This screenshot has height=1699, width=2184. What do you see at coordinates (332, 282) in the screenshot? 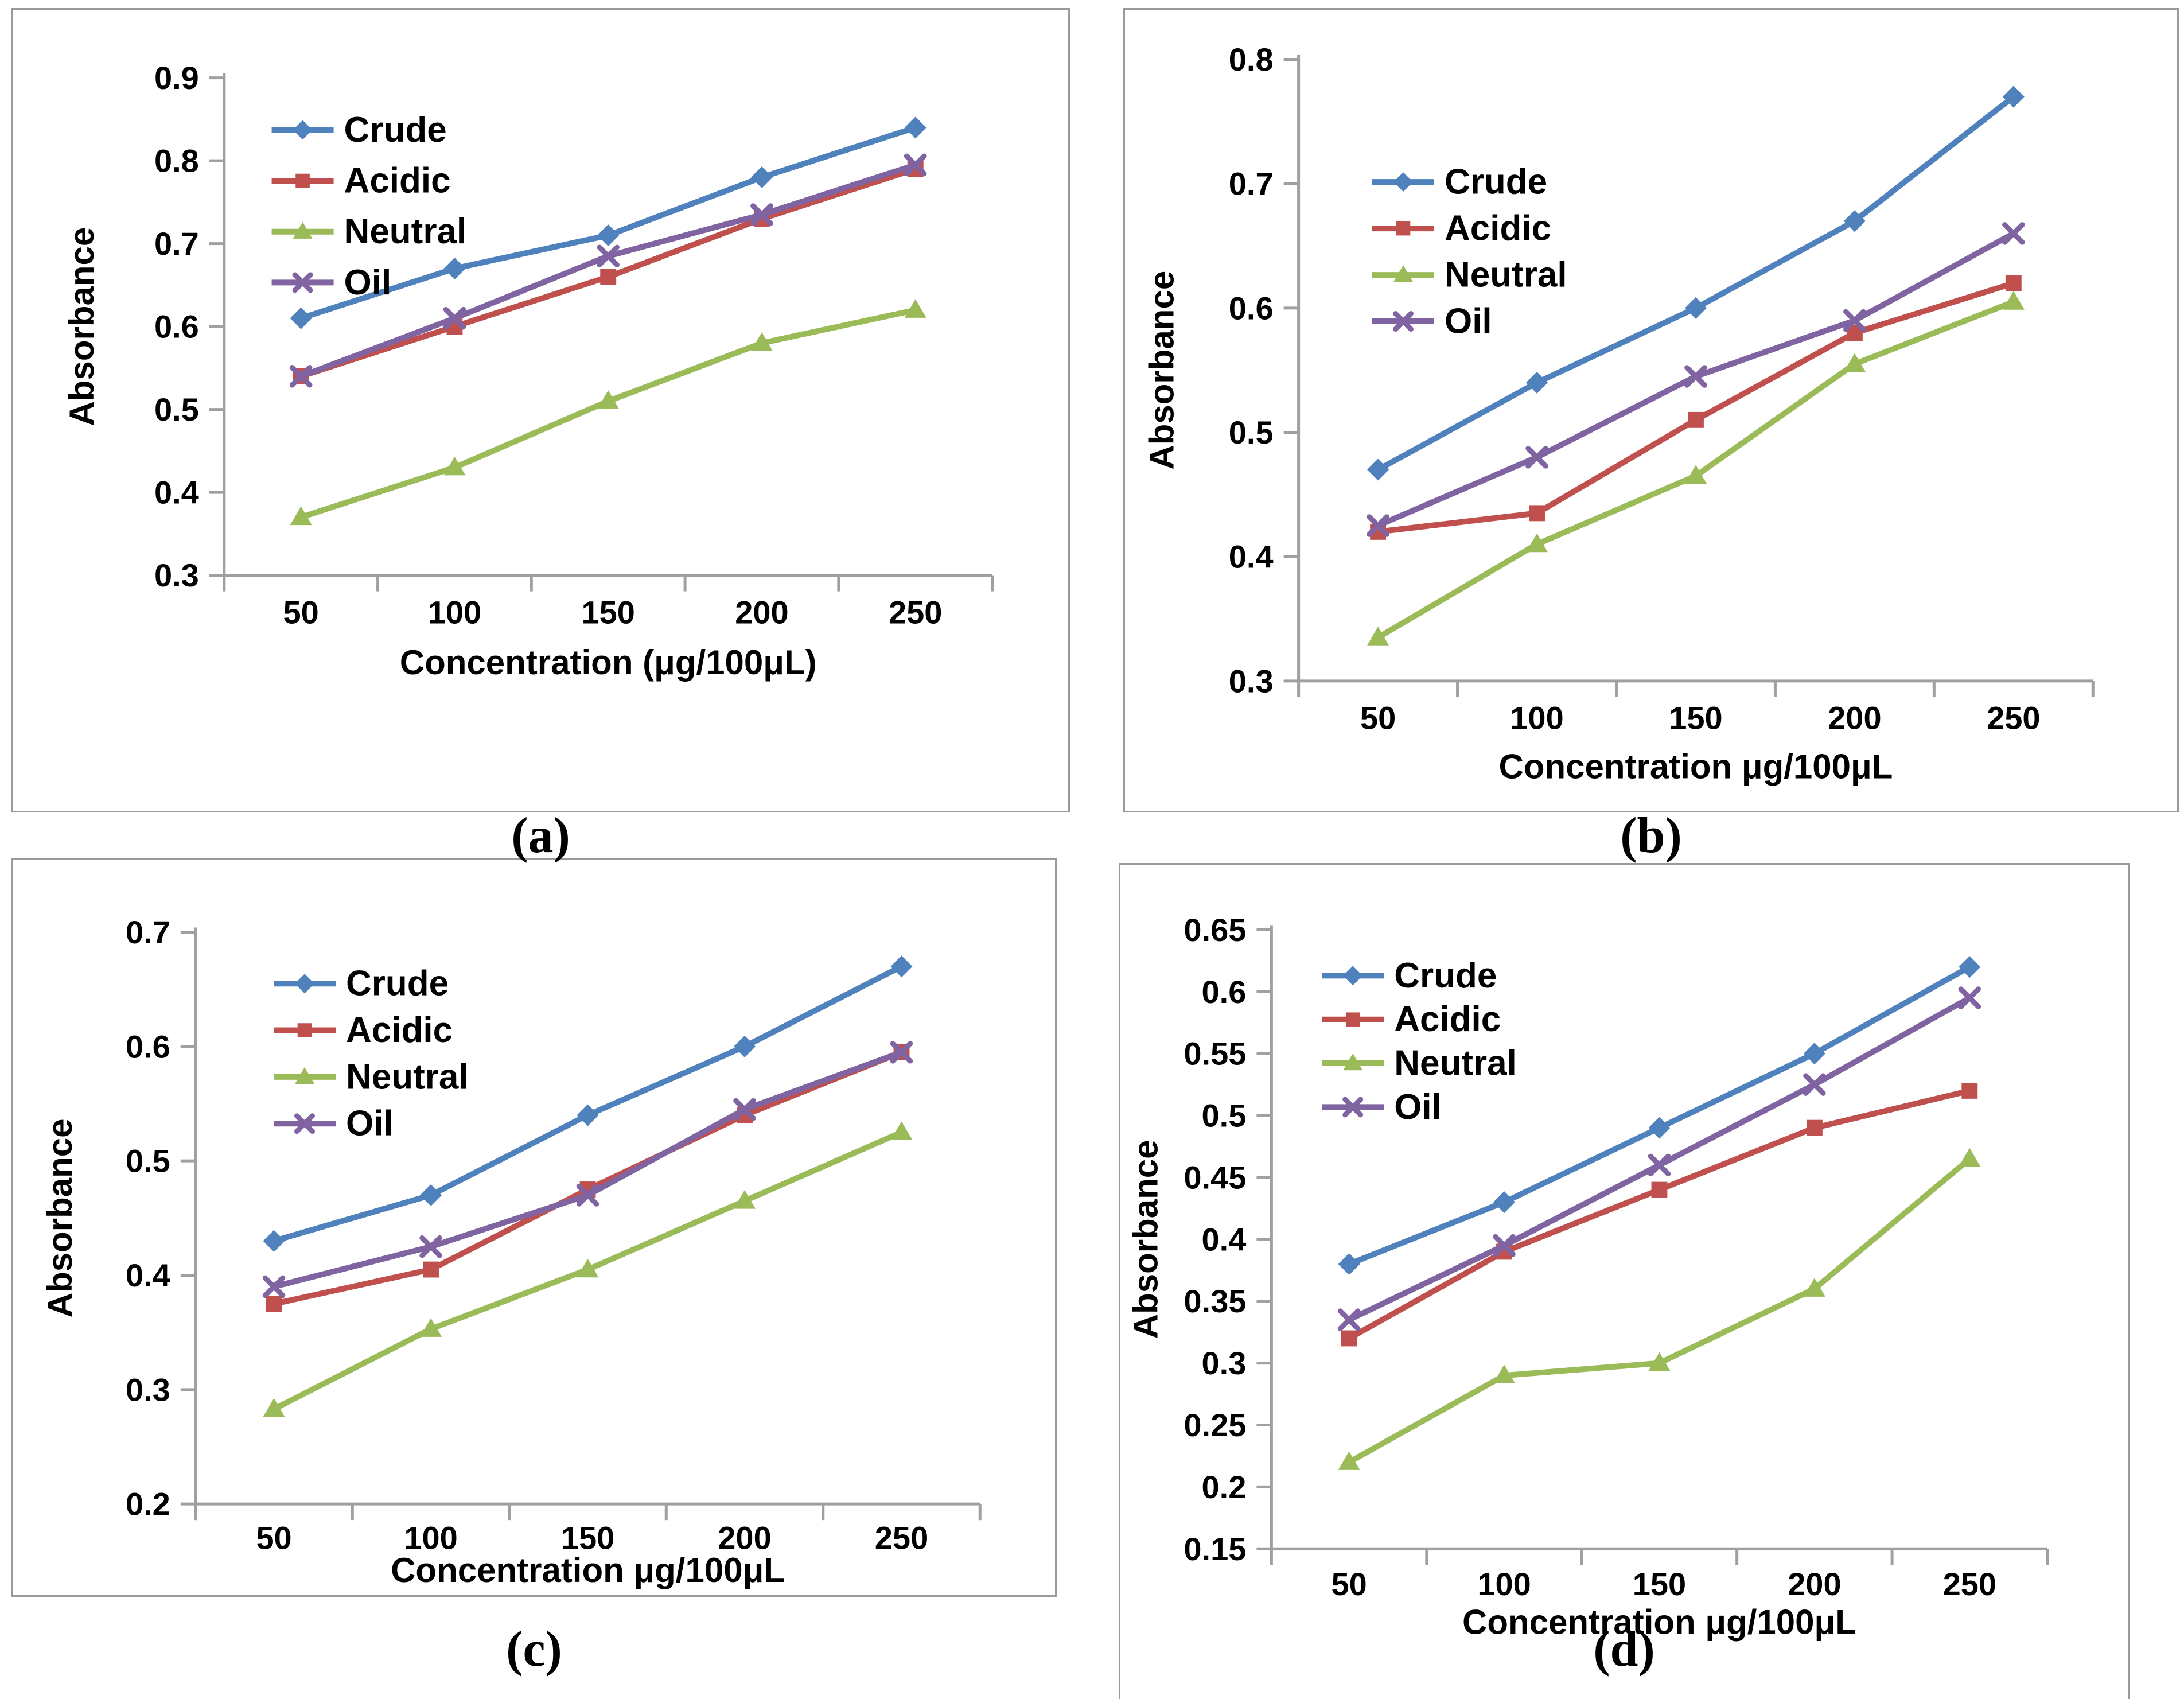
I see `legend-item-oil: Oil` at bounding box center [332, 282].